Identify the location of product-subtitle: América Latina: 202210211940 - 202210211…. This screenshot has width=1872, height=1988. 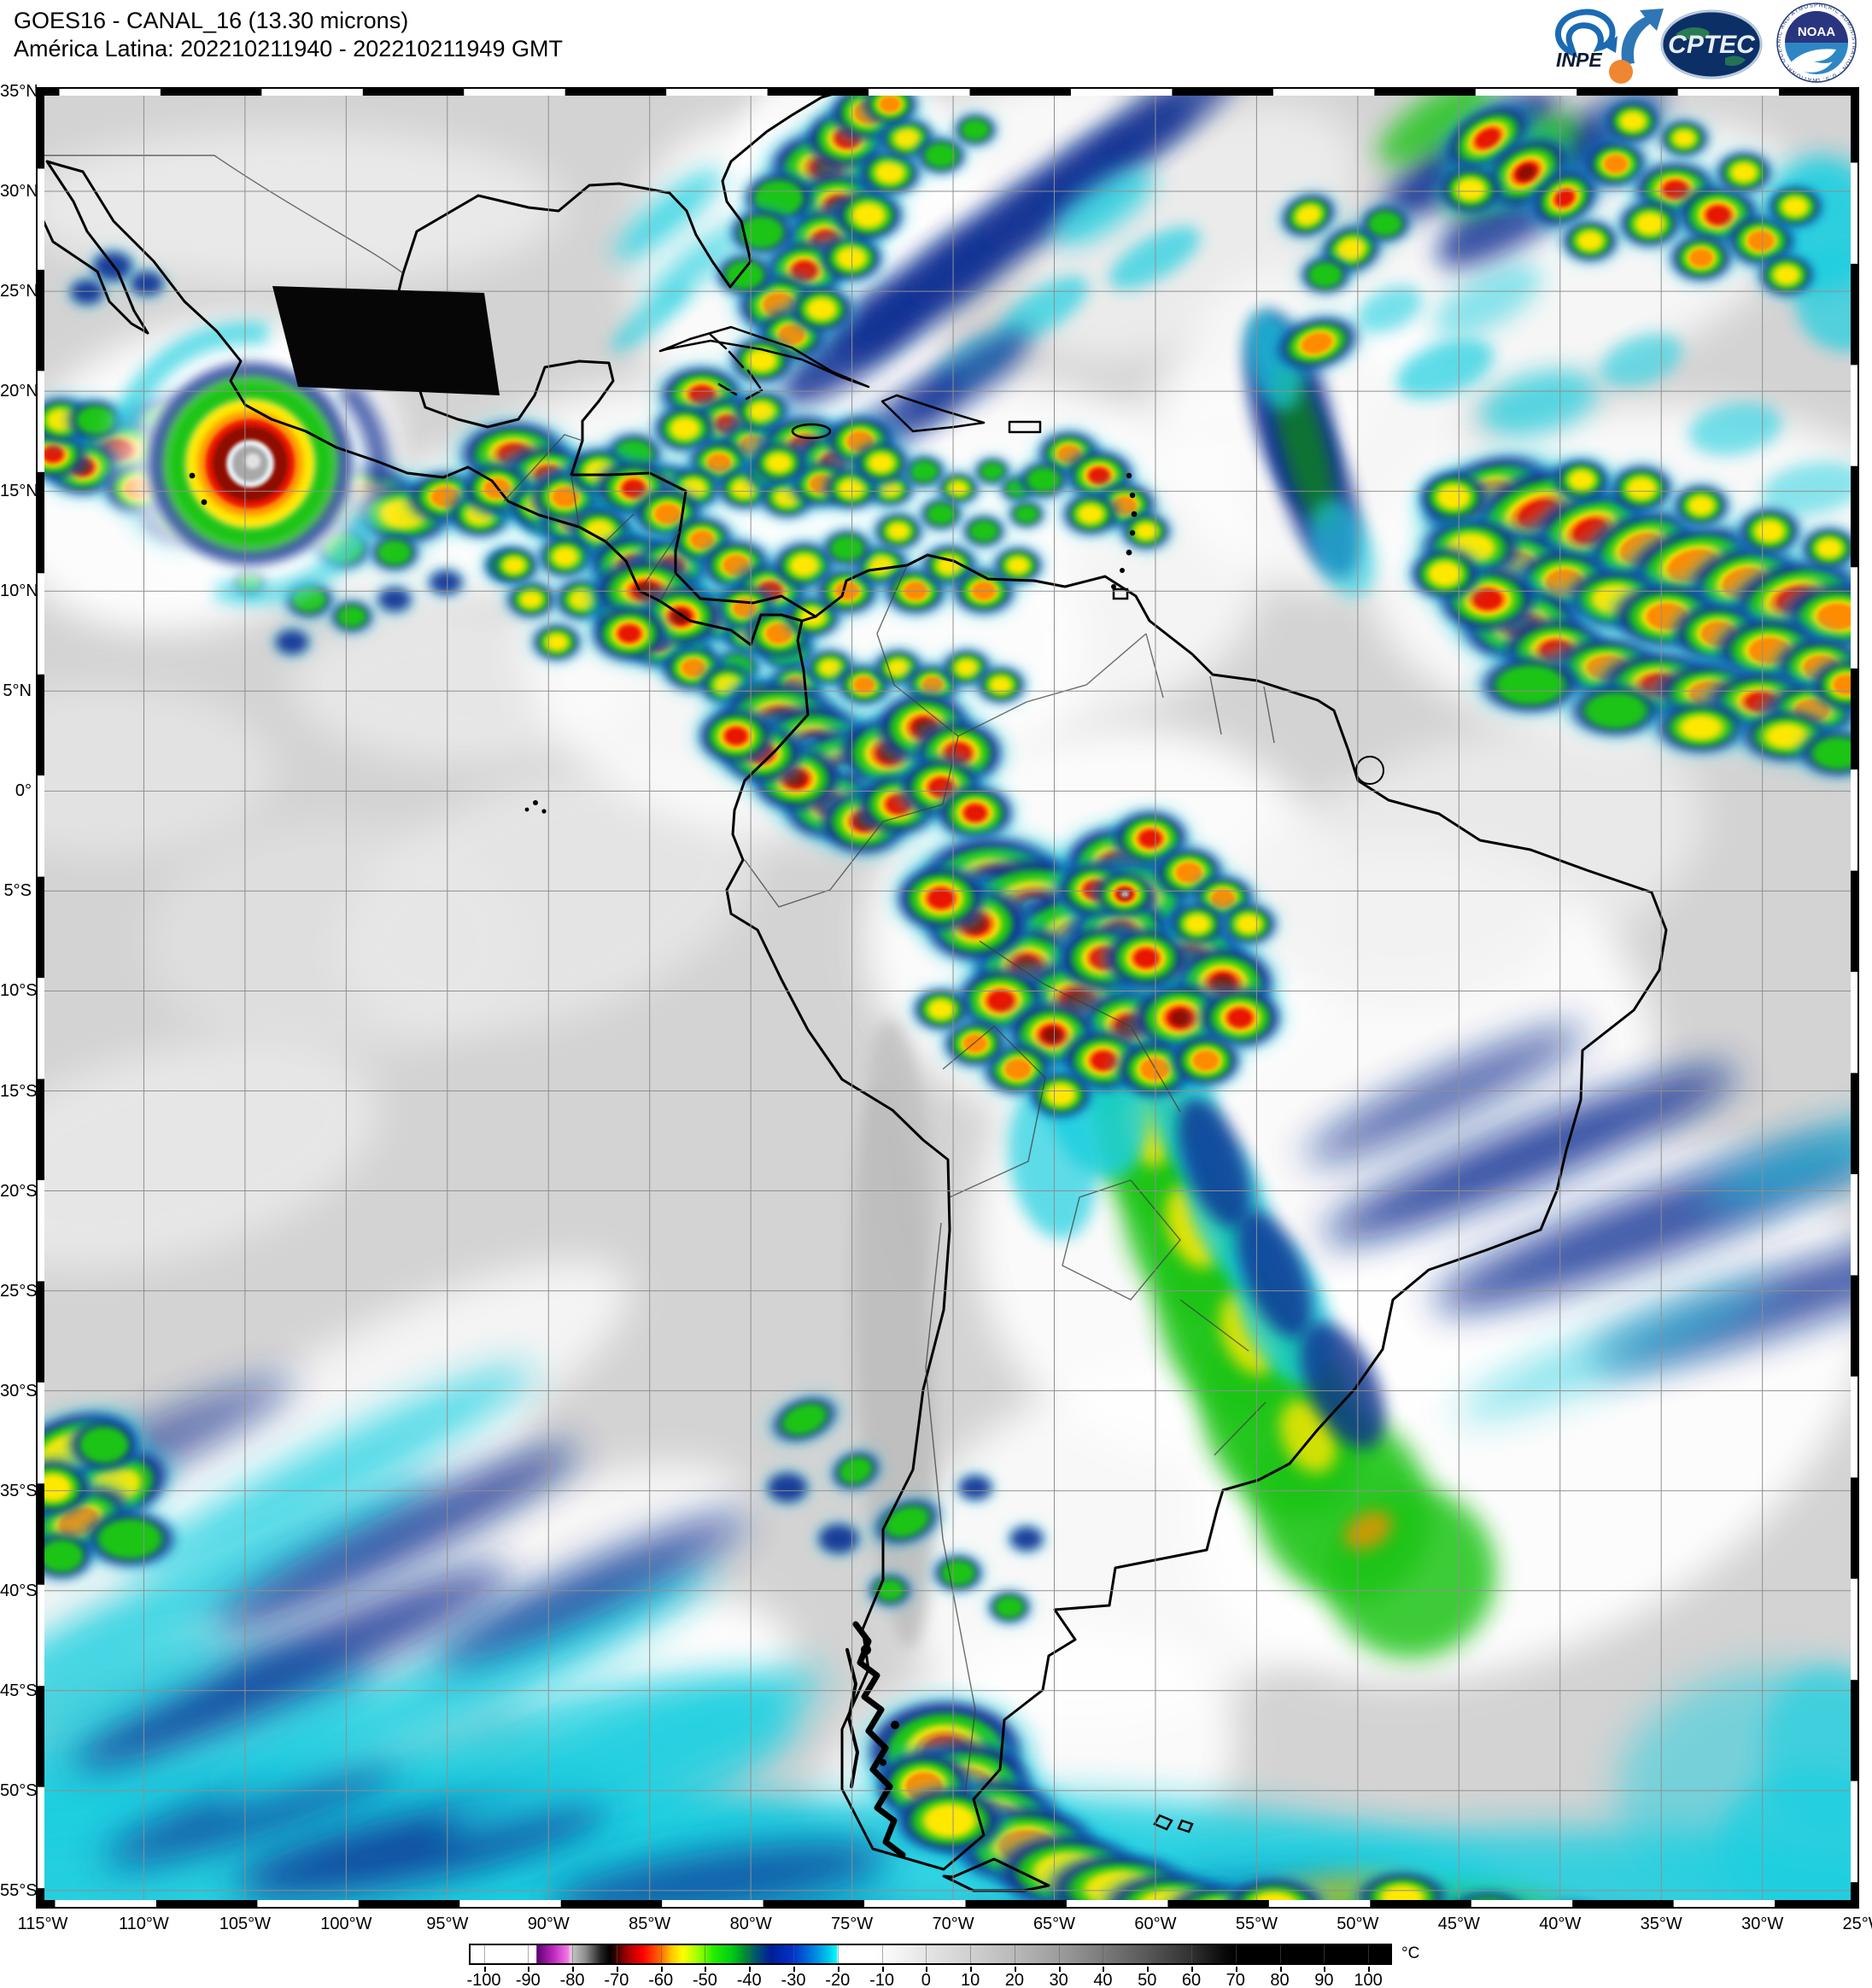
(288, 48).